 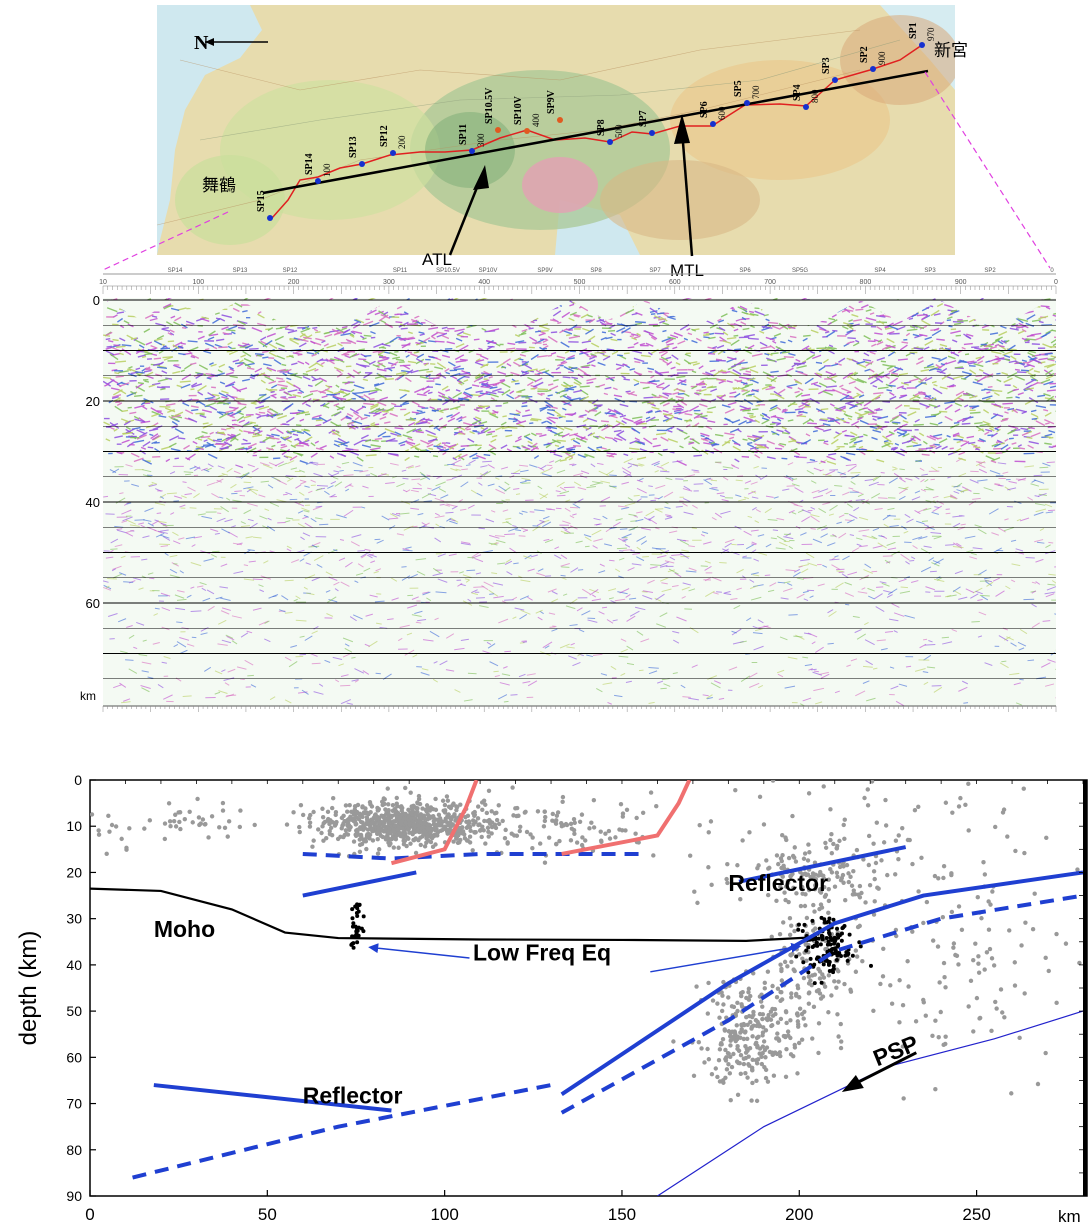 I want to click on shotpoint-label: SP11, so click(x=463, y=134).